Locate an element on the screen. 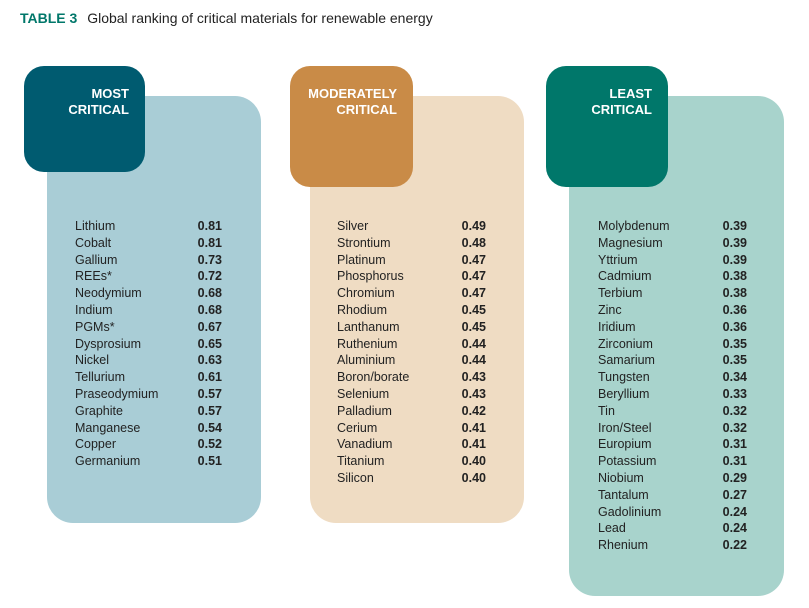  material-name: Dysprosium is located at coordinates (108, 343).